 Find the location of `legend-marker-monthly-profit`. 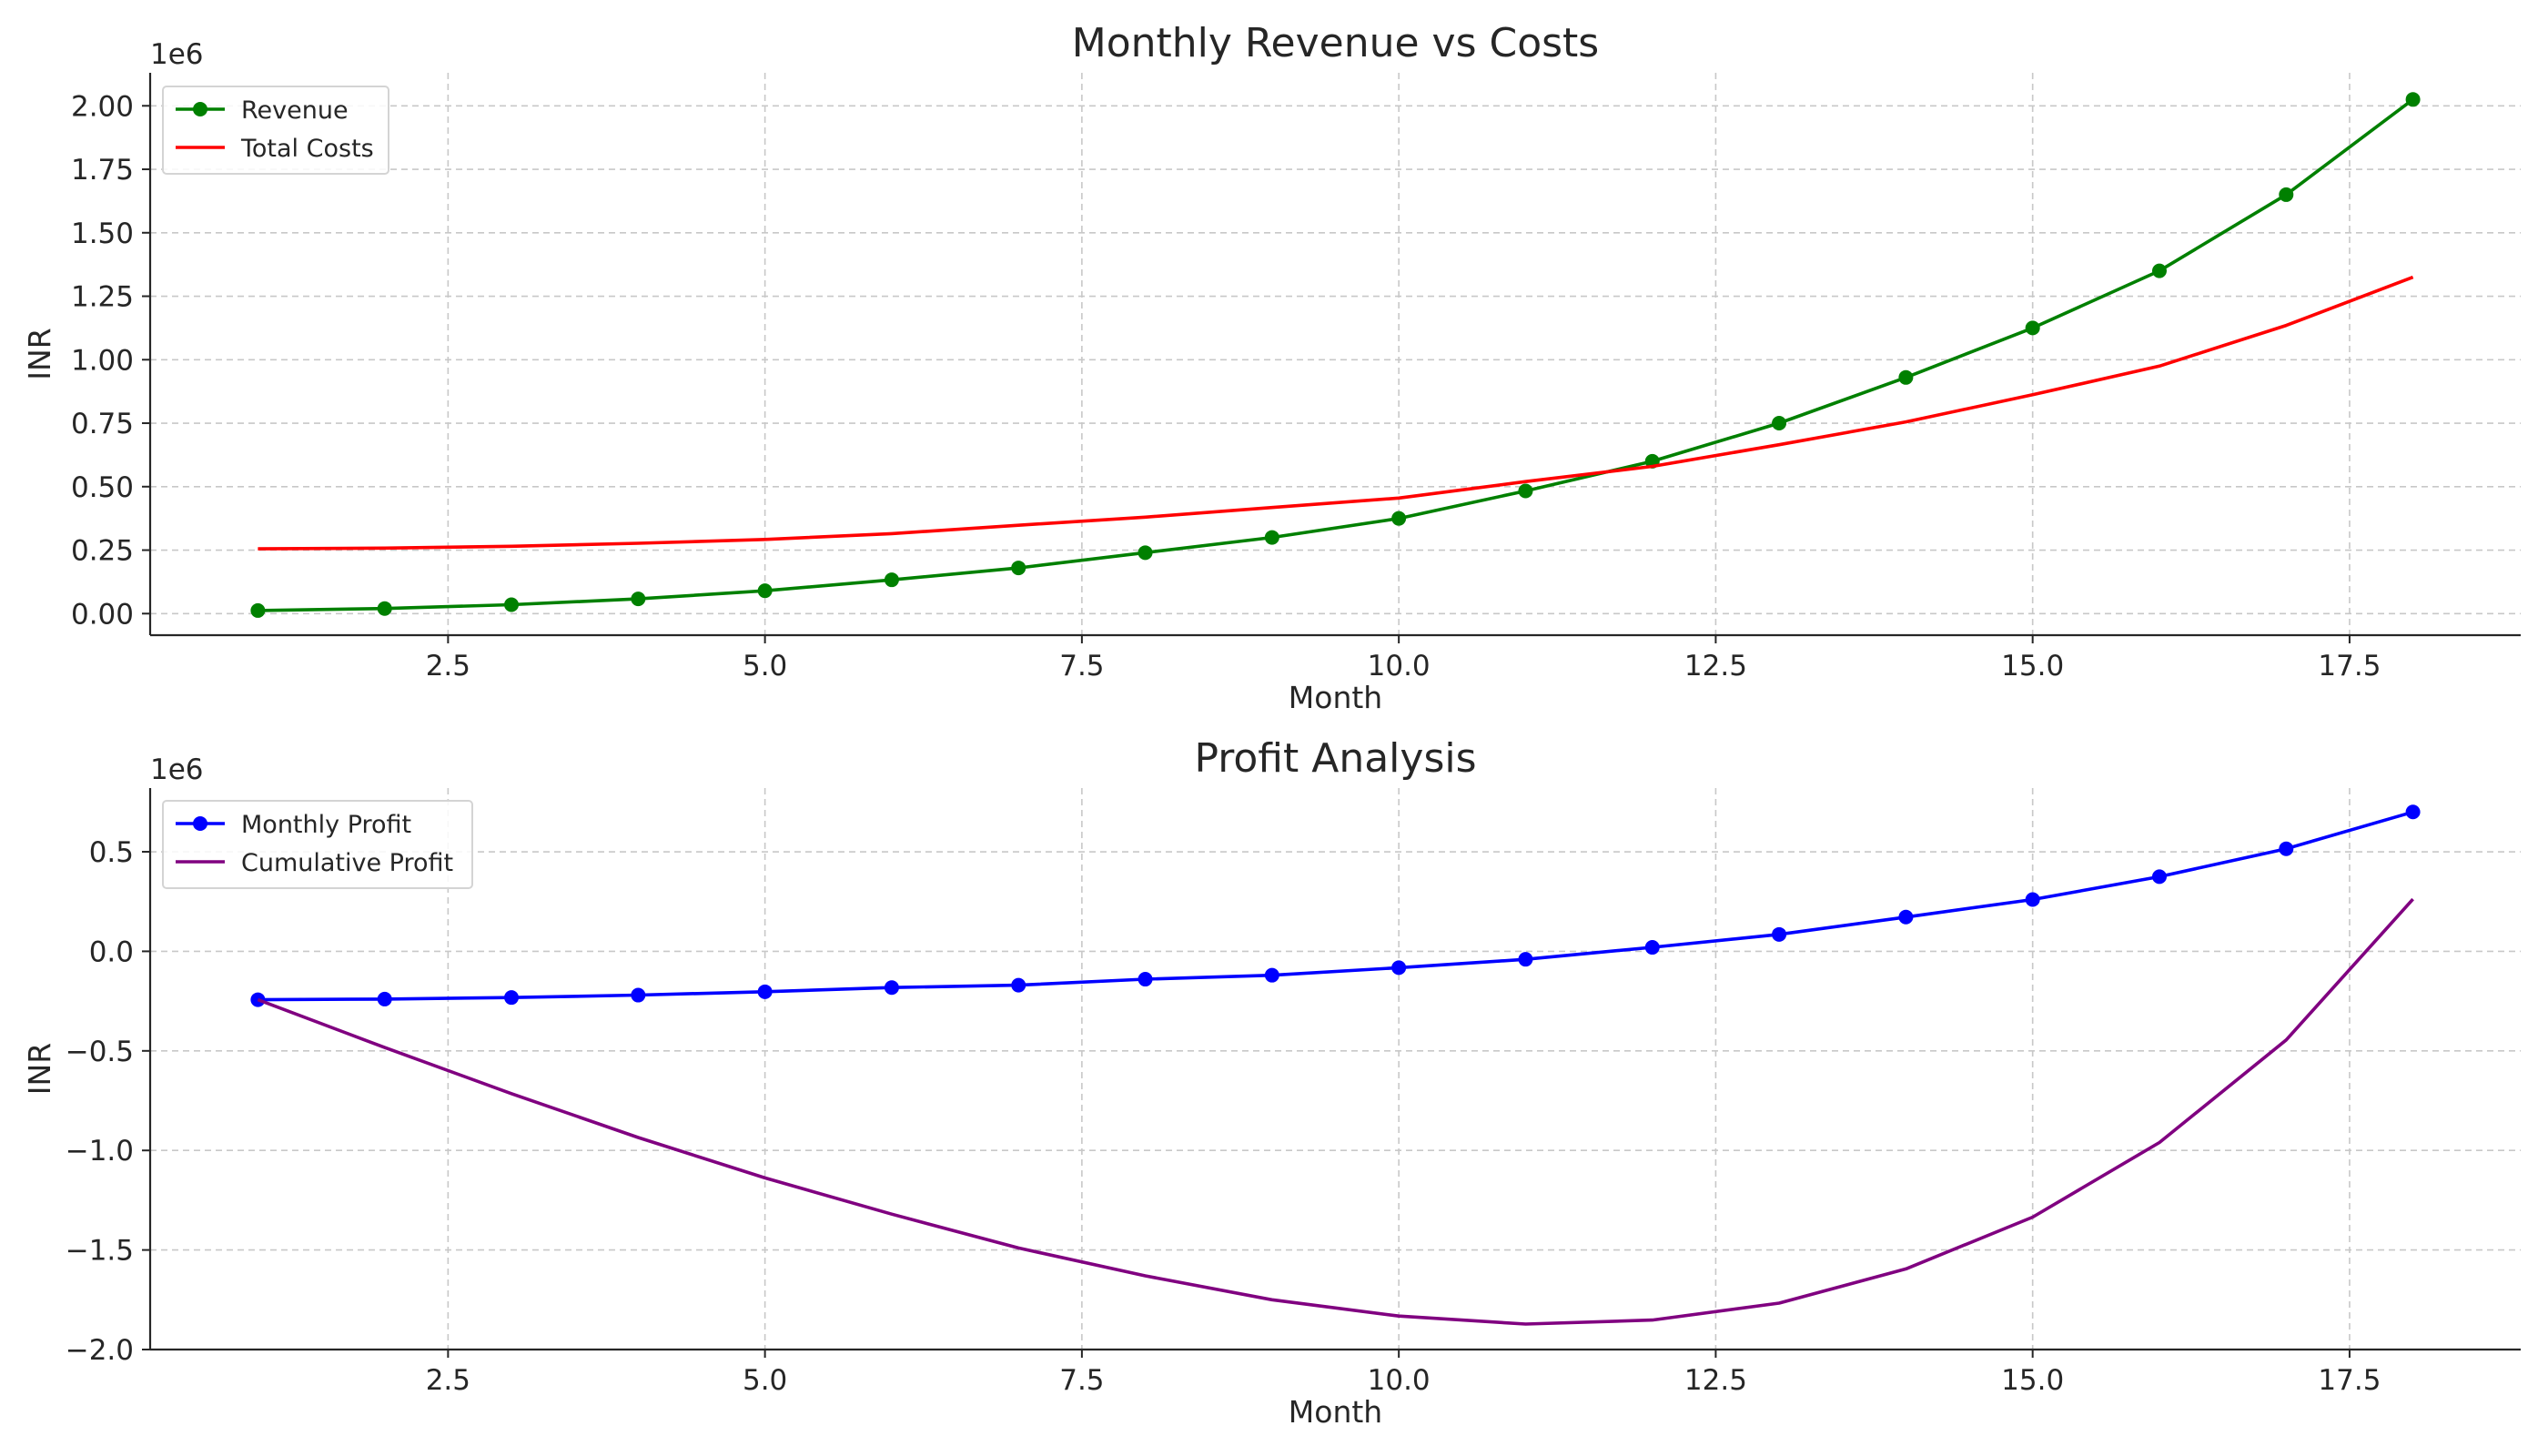

legend-marker-monthly-profit is located at coordinates (200, 824).